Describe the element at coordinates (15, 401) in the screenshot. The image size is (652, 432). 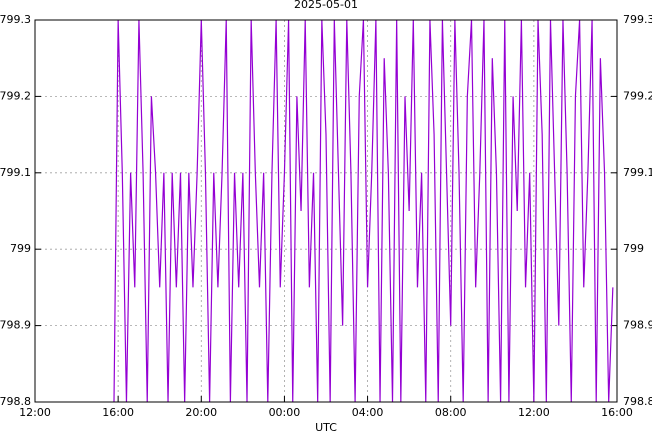
I see `y-tick-label: 798.8` at that location.